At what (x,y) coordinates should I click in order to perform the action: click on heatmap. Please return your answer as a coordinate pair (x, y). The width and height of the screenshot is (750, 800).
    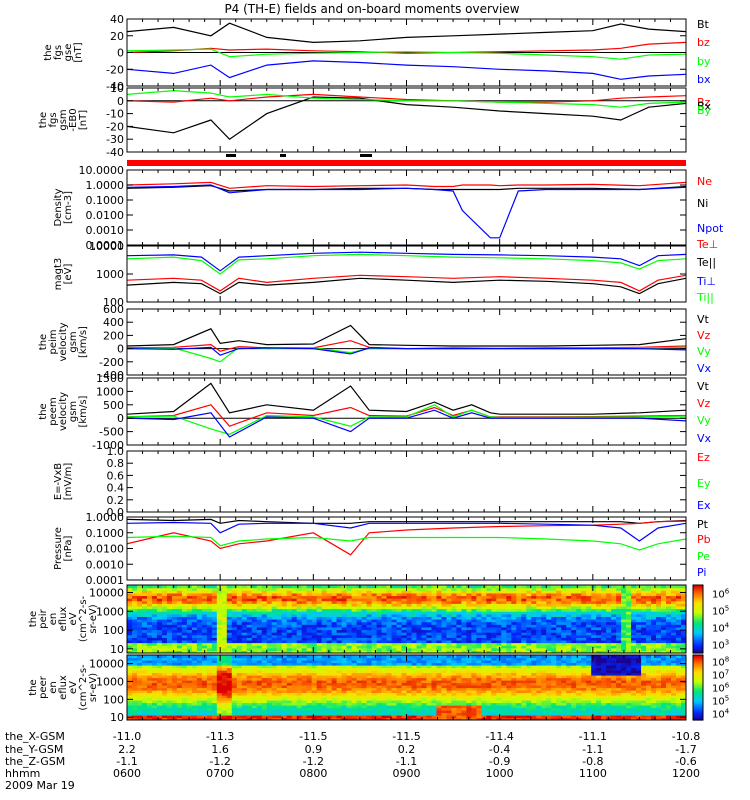
    Looking at the image, I should click on (406, 687).